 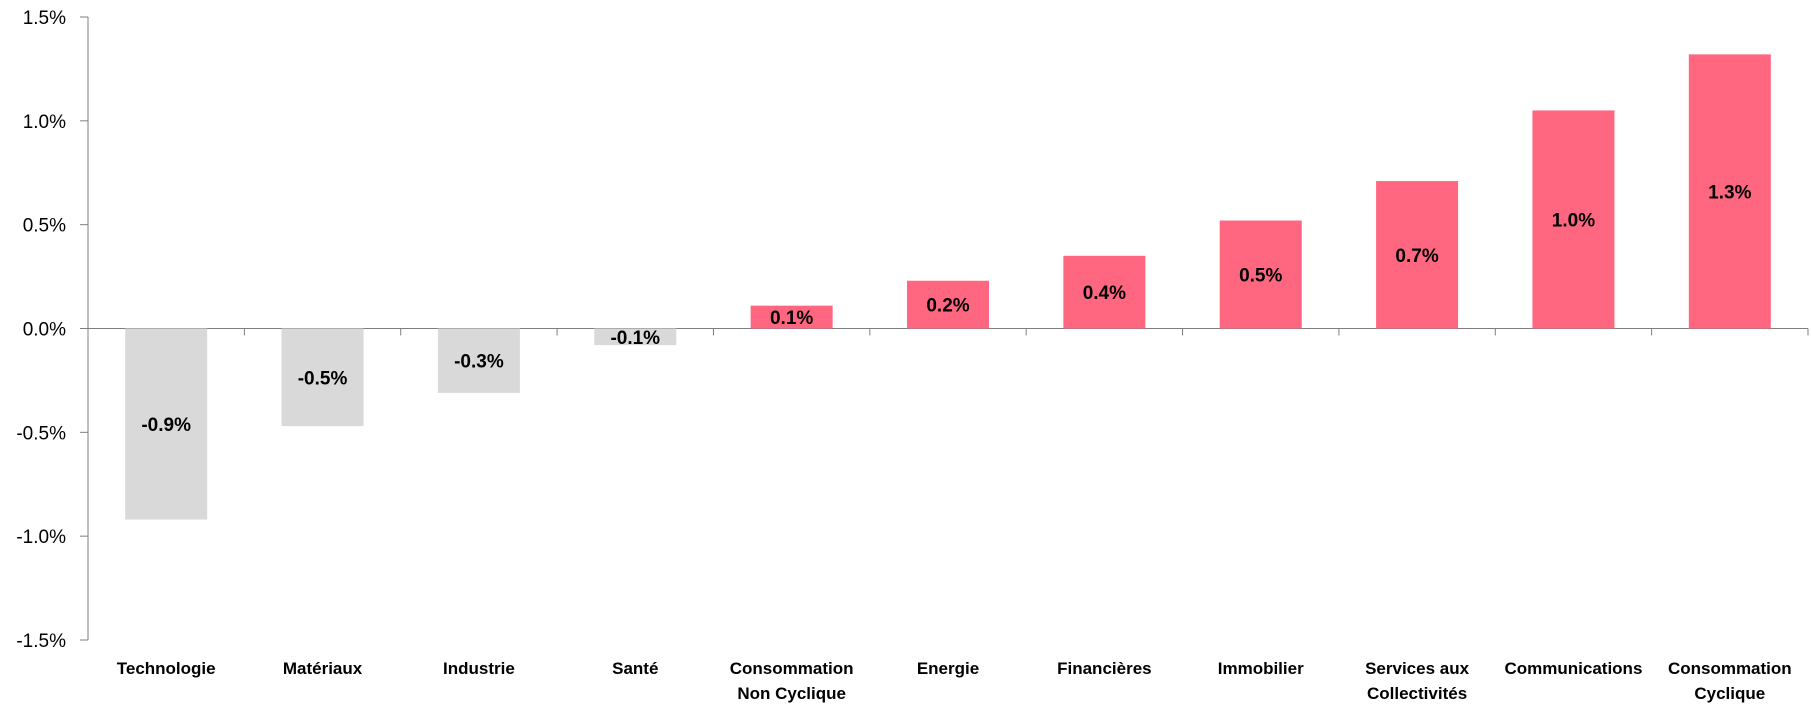 What do you see at coordinates (1417, 668) in the screenshot?
I see `category-label: Services aux` at bounding box center [1417, 668].